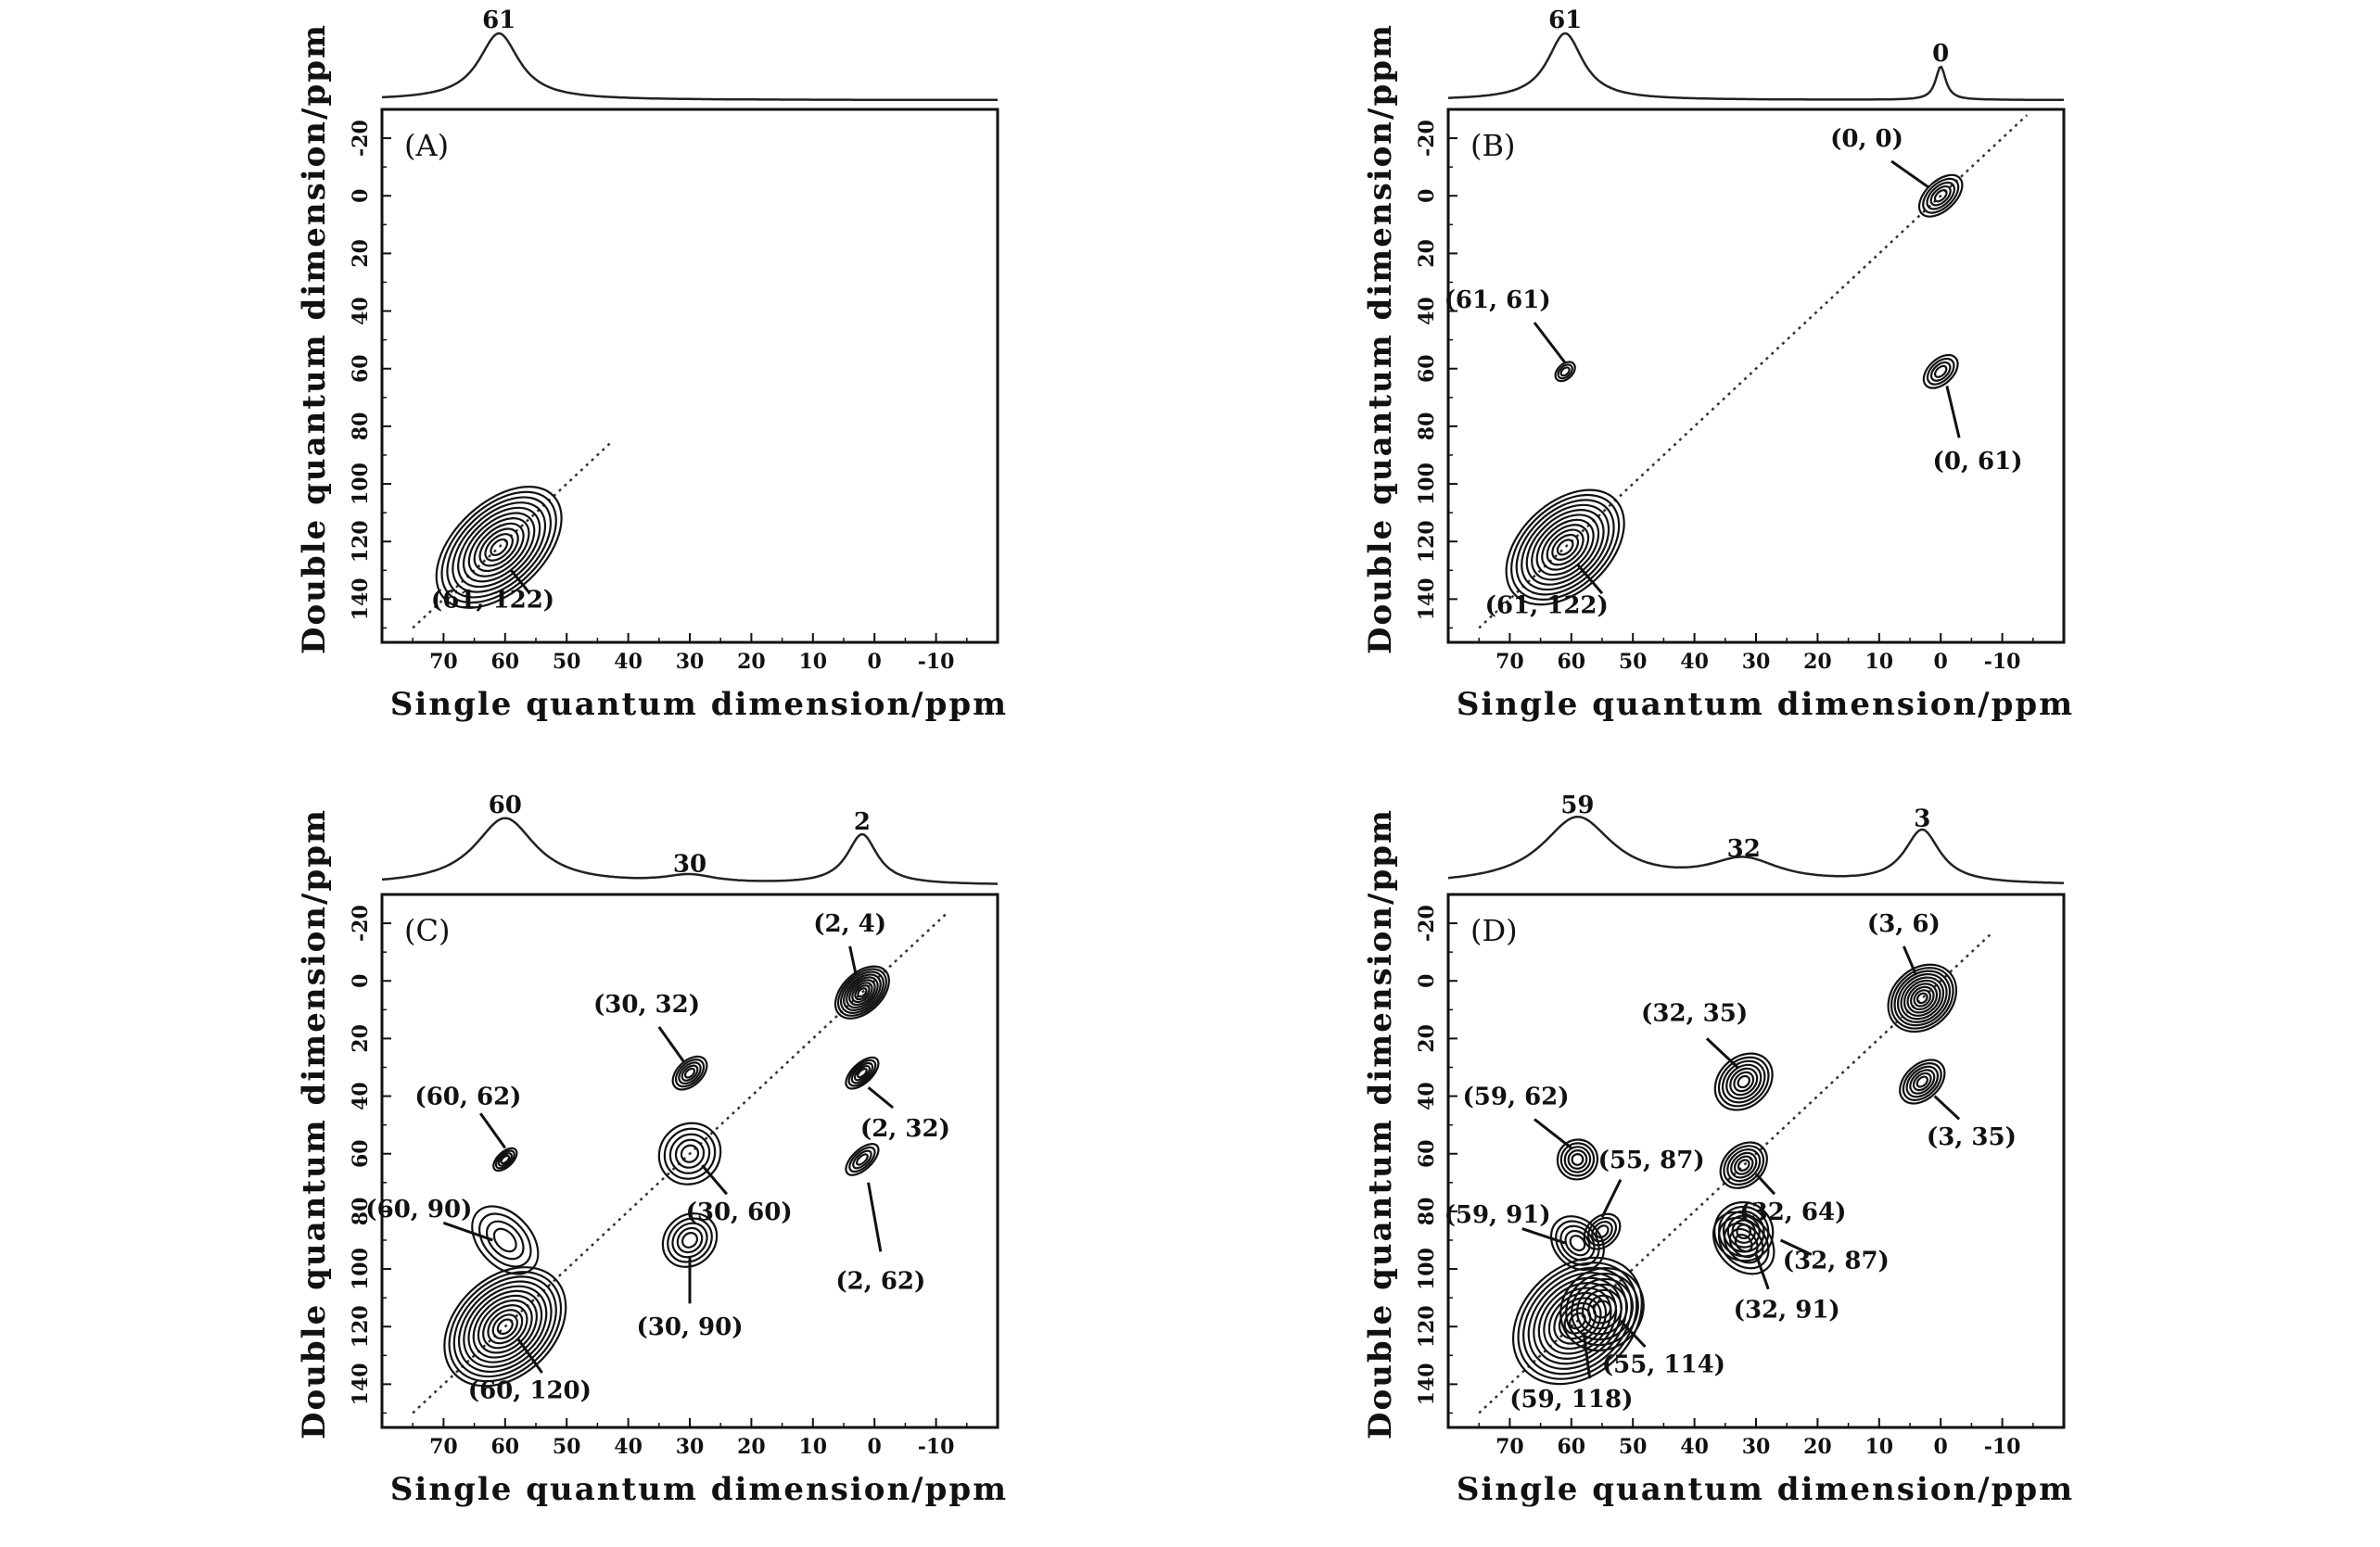  I want to click on projection-peak-label: 59, so click(1577, 805).